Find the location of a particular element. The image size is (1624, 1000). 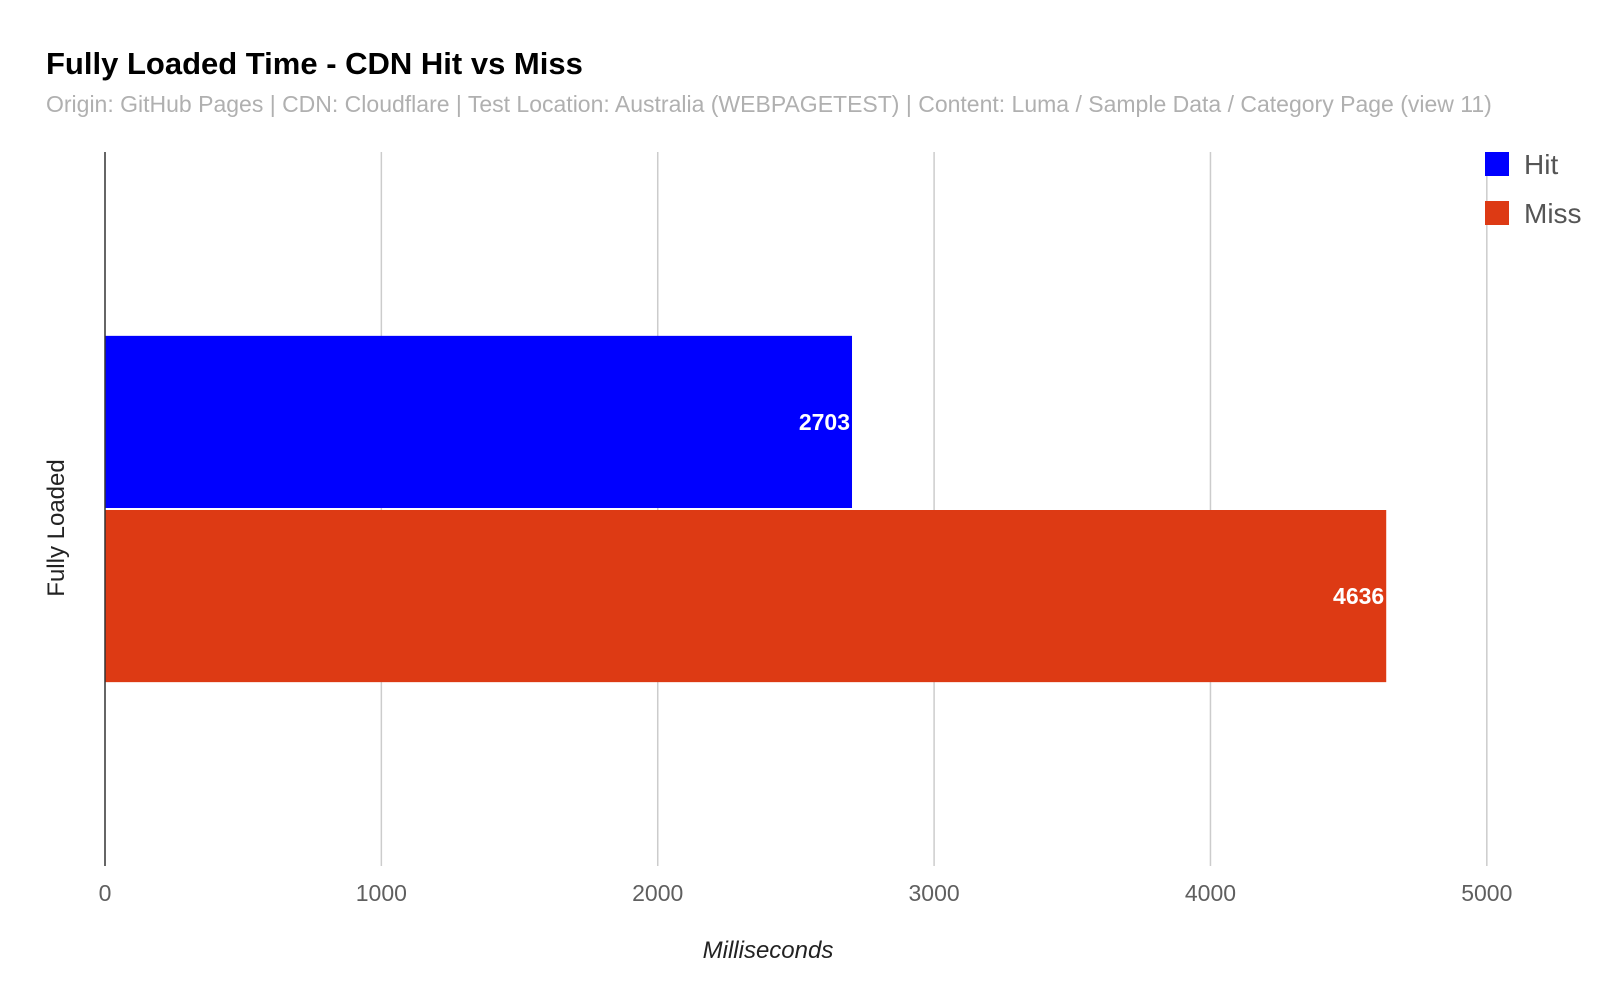

y-axis-label: Fully Loaded is located at coordinates (56, 527).